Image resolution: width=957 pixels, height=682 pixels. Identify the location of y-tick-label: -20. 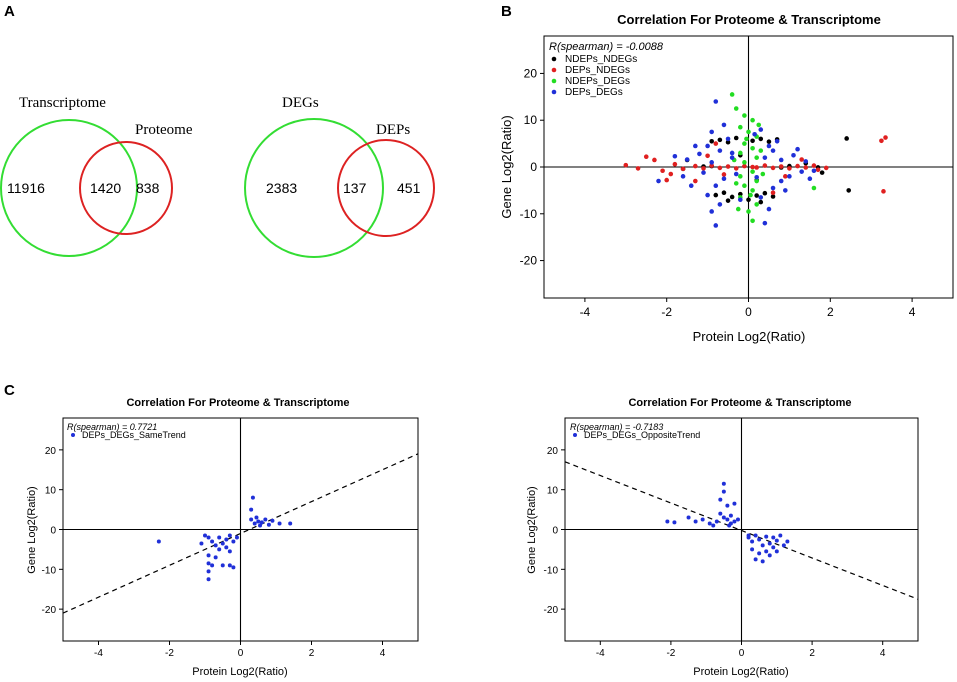
(49, 610).